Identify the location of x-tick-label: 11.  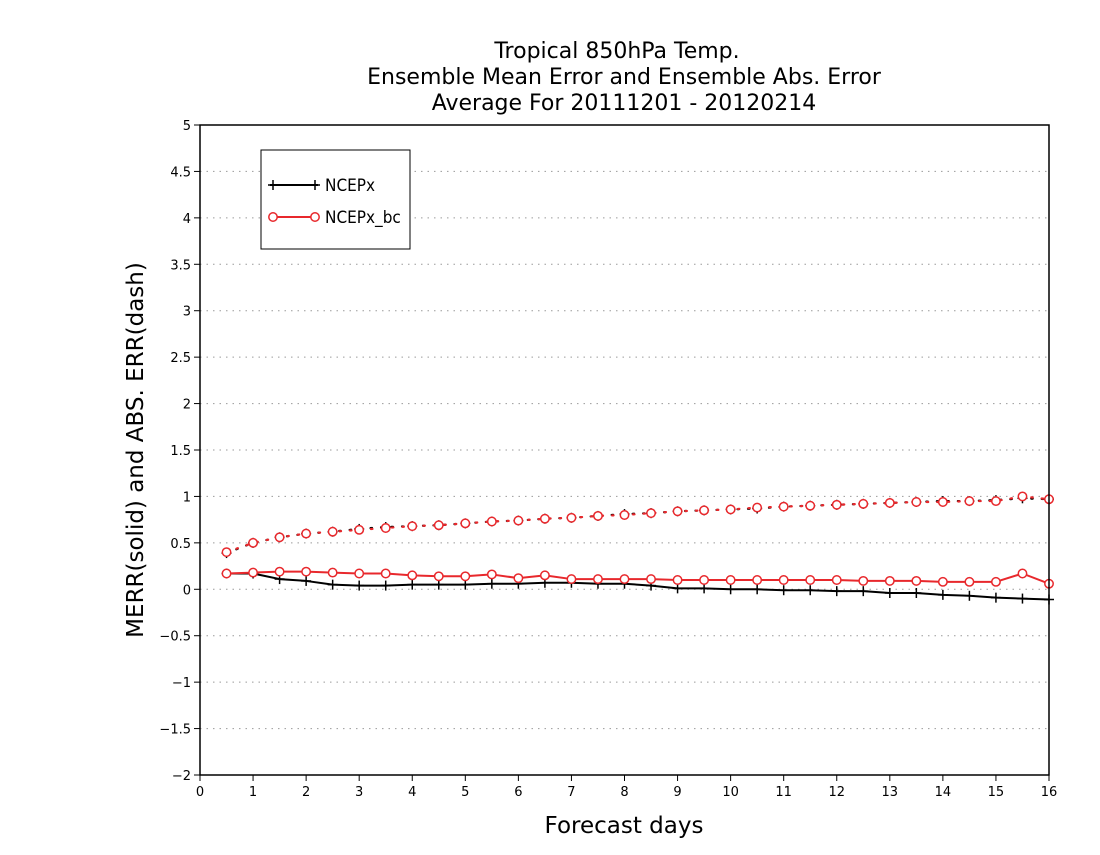
(783, 792).